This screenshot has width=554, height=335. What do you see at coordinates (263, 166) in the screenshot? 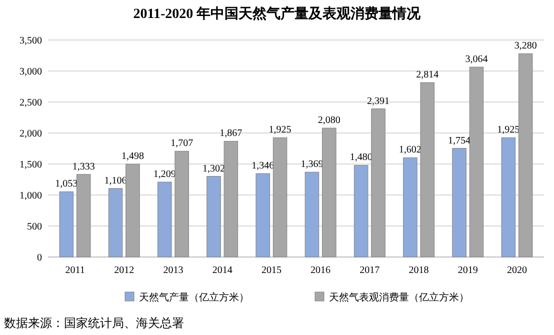
I see `data-label: 1,346` at bounding box center [263, 166].